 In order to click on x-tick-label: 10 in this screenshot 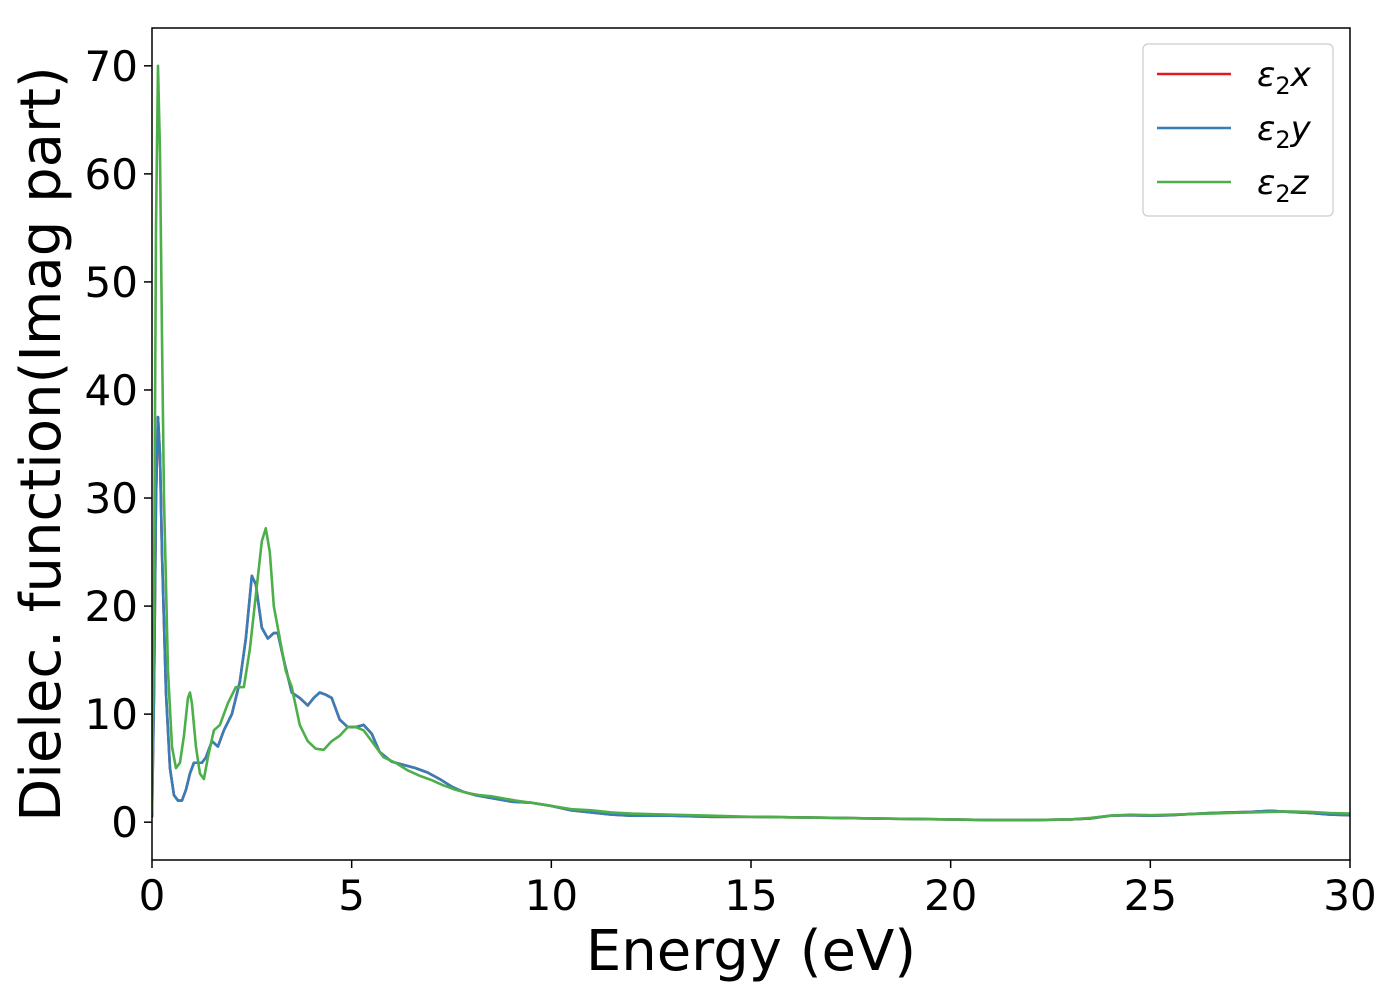, I will do `click(551, 895)`.